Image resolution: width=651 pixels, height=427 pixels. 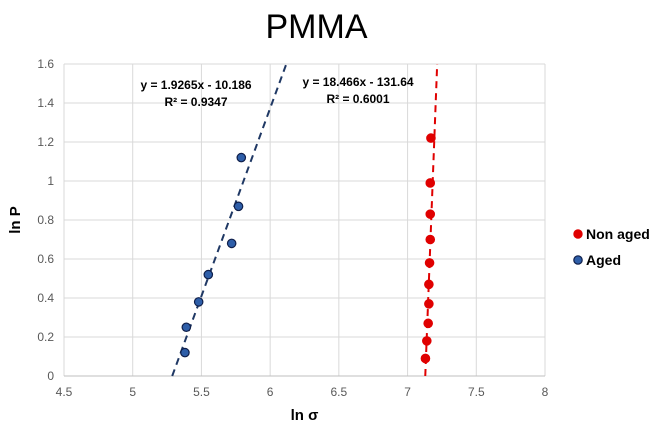 What do you see at coordinates (578, 234) in the screenshot?
I see `legend-marker-non-aged` at bounding box center [578, 234].